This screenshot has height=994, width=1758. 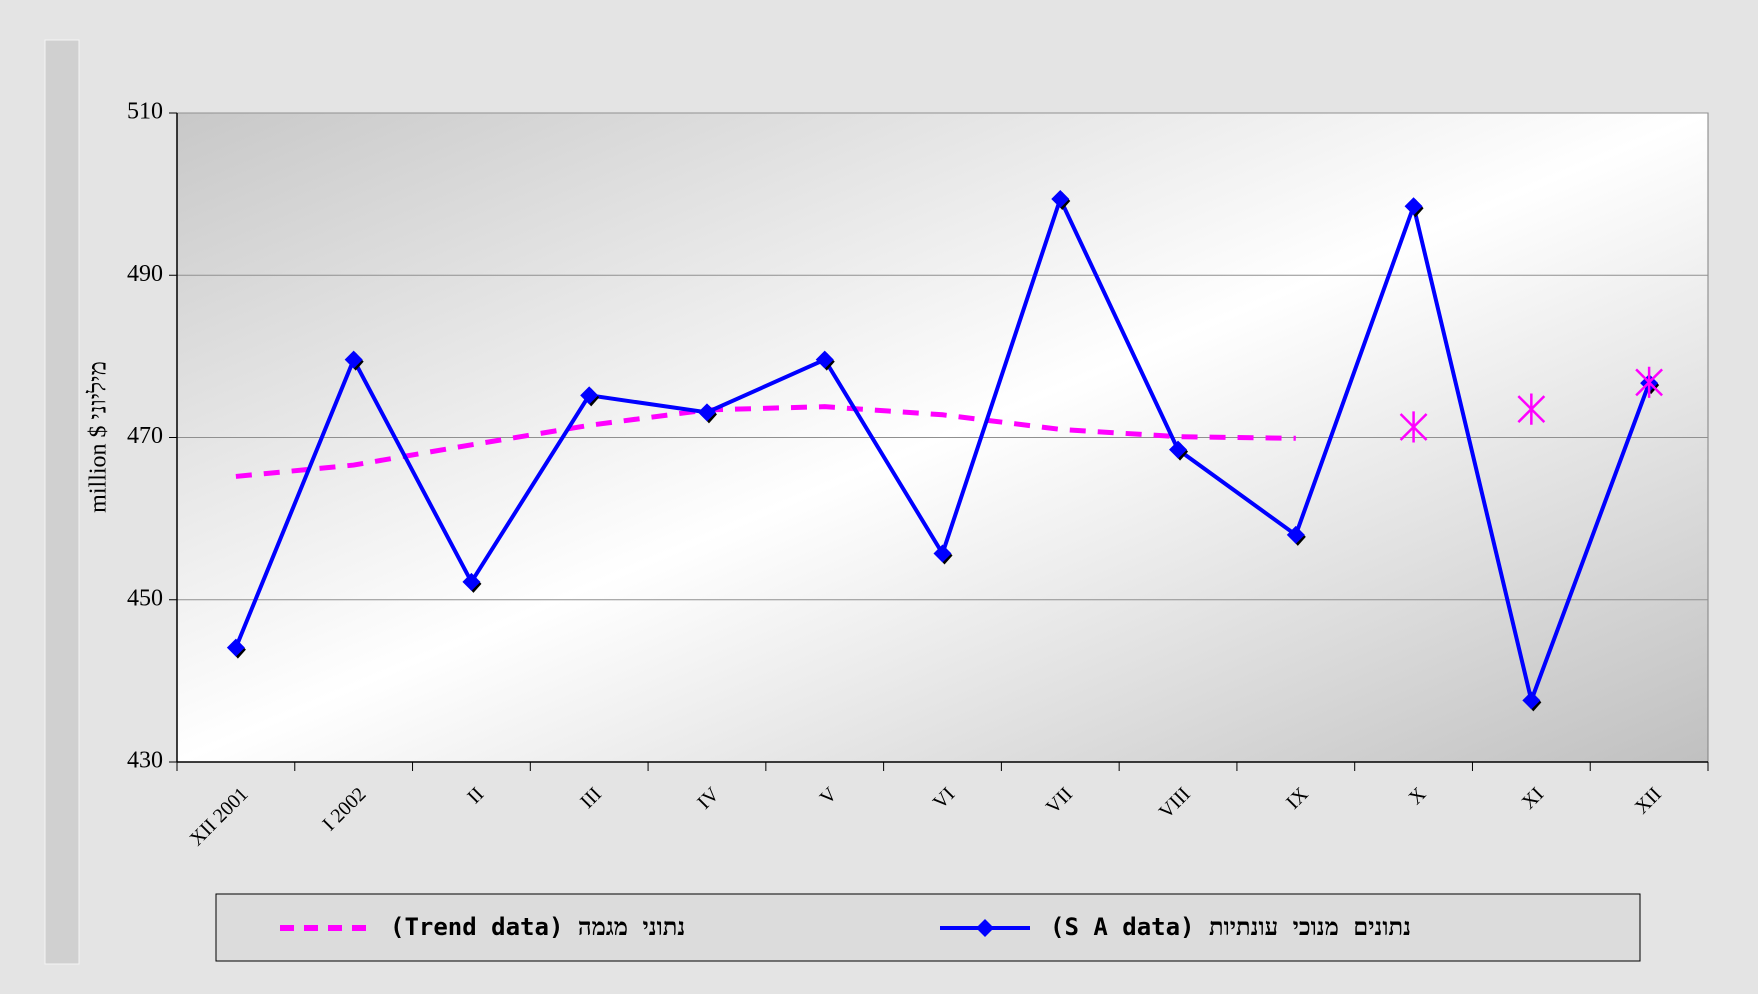 What do you see at coordinates (145, 274) in the screenshot?
I see `y-tick-label: 490` at bounding box center [145, 274].